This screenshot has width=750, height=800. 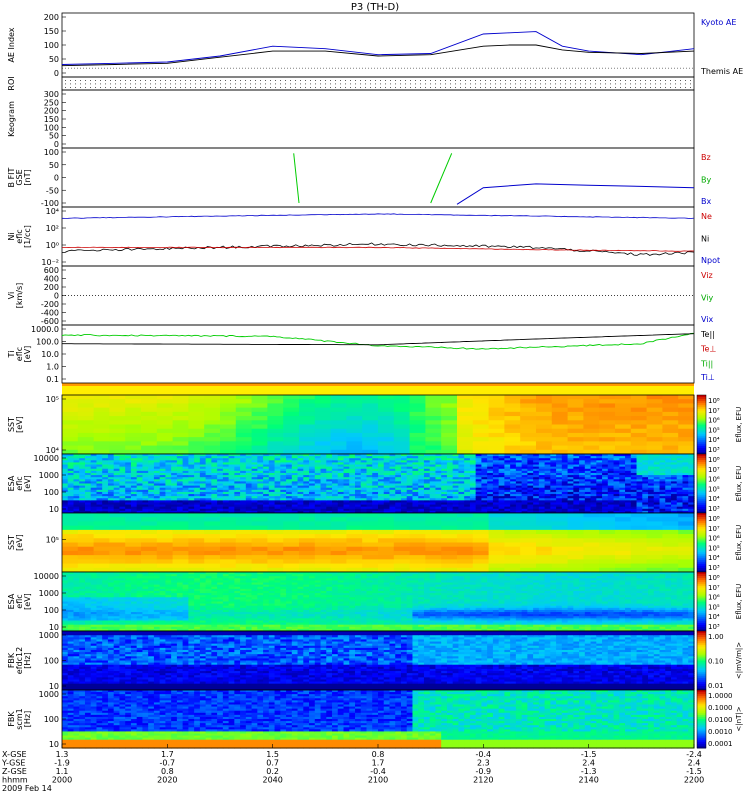 I want to click on x-axis-row-label: hhmm, so click(x=15, y=780).